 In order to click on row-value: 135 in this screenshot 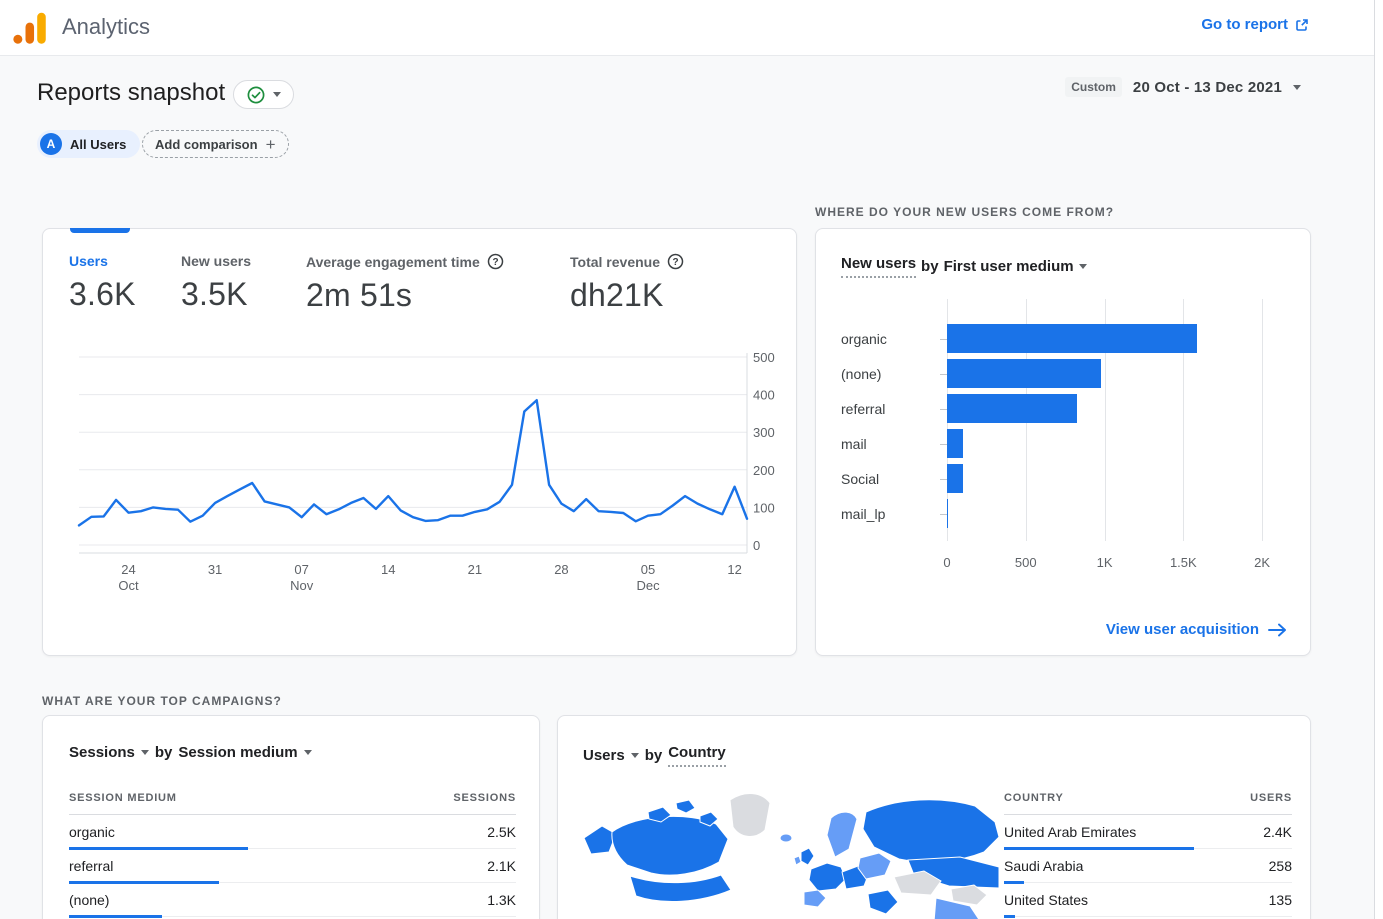, I will do `click(1280, 899)`.